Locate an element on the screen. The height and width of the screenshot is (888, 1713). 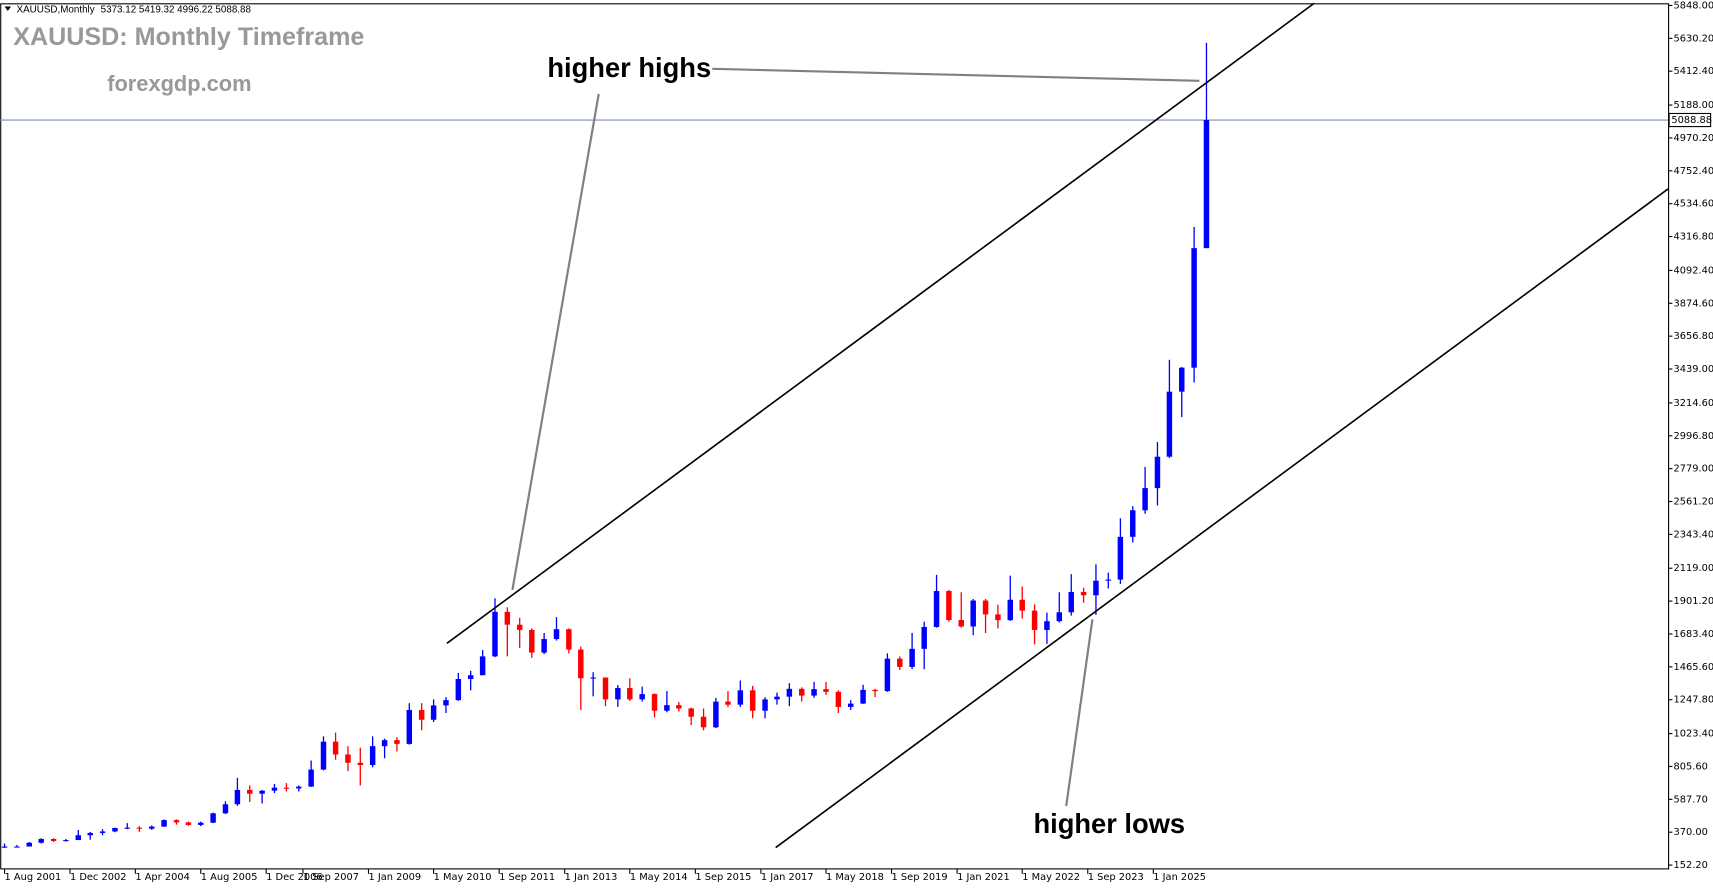
y-tick-label: 370.00 is located at coordinates (1691, 832).